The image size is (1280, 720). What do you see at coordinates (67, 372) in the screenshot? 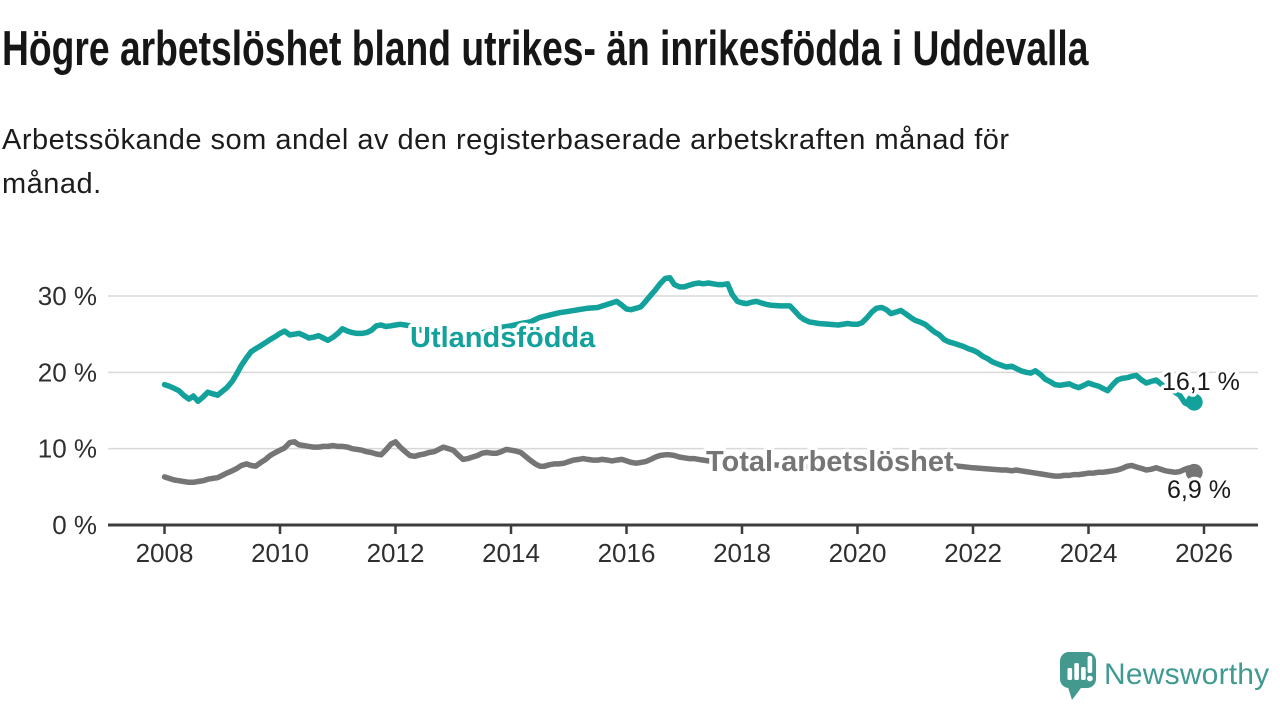
I see `y-axis-tick-label: 20 %` at bounding box center [67, 372].